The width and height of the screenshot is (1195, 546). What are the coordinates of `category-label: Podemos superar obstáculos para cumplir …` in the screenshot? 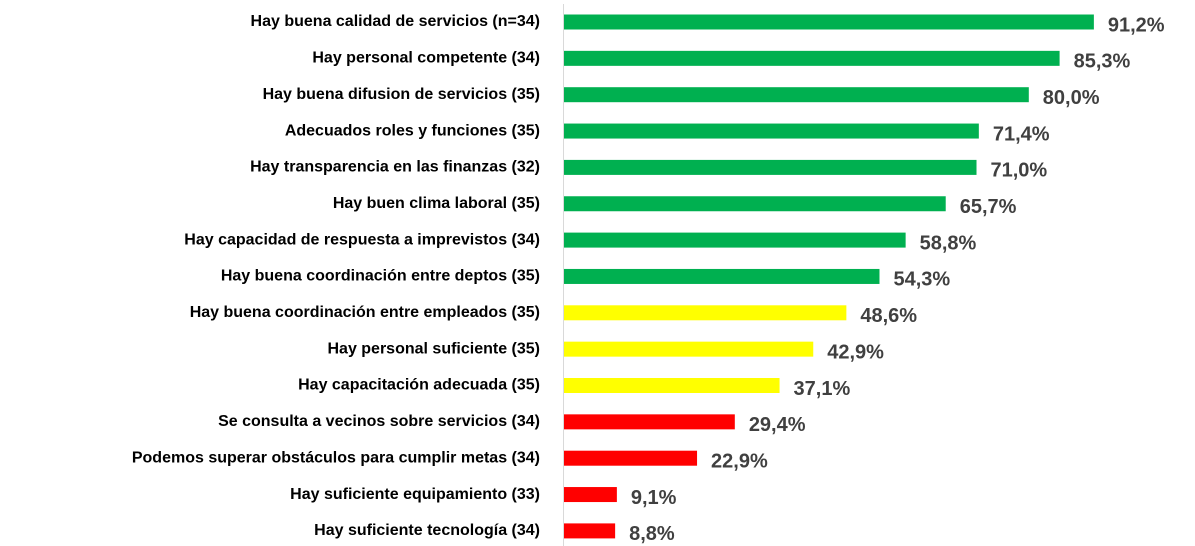 It's located at (336, 457).